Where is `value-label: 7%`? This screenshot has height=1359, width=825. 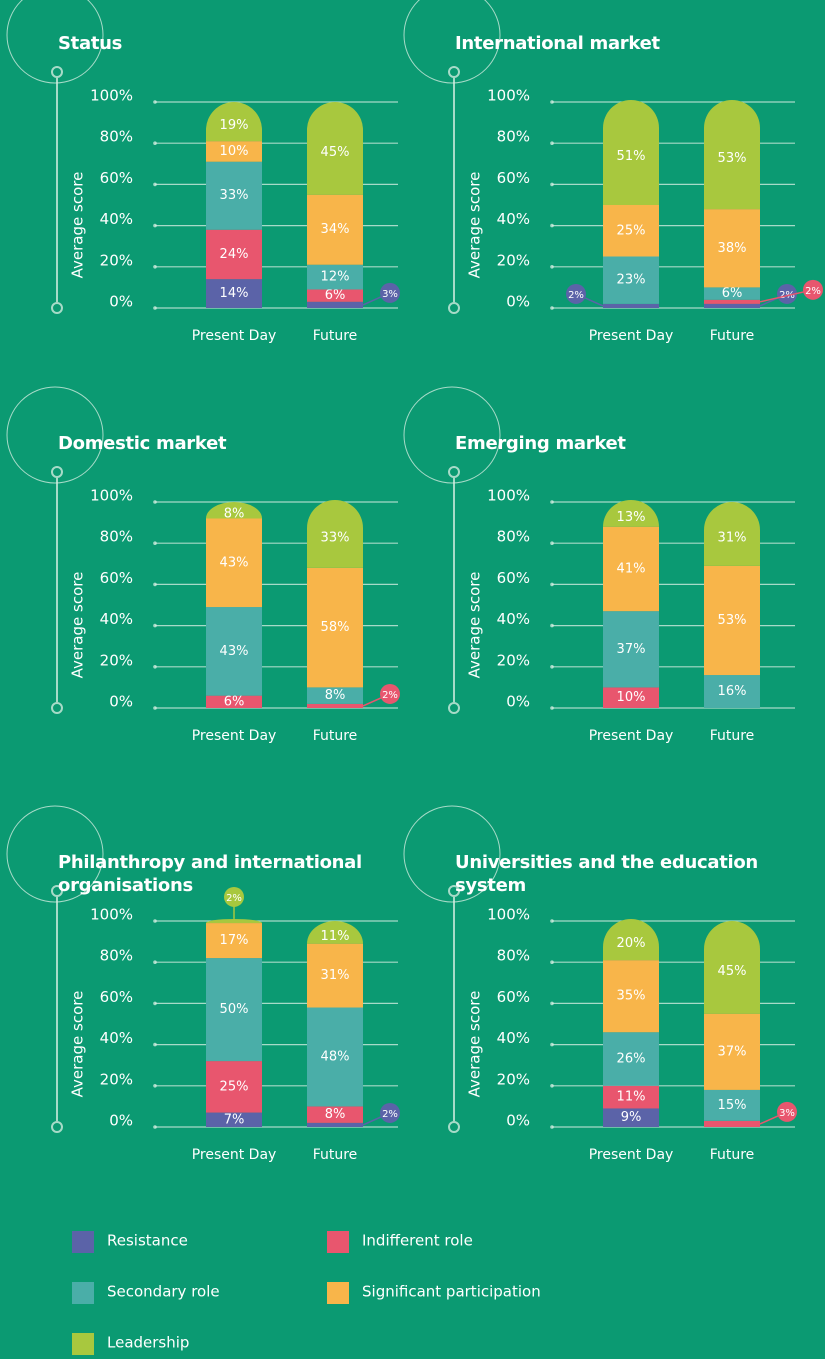
value-label: 7% is located at coordinates (234, 1119).